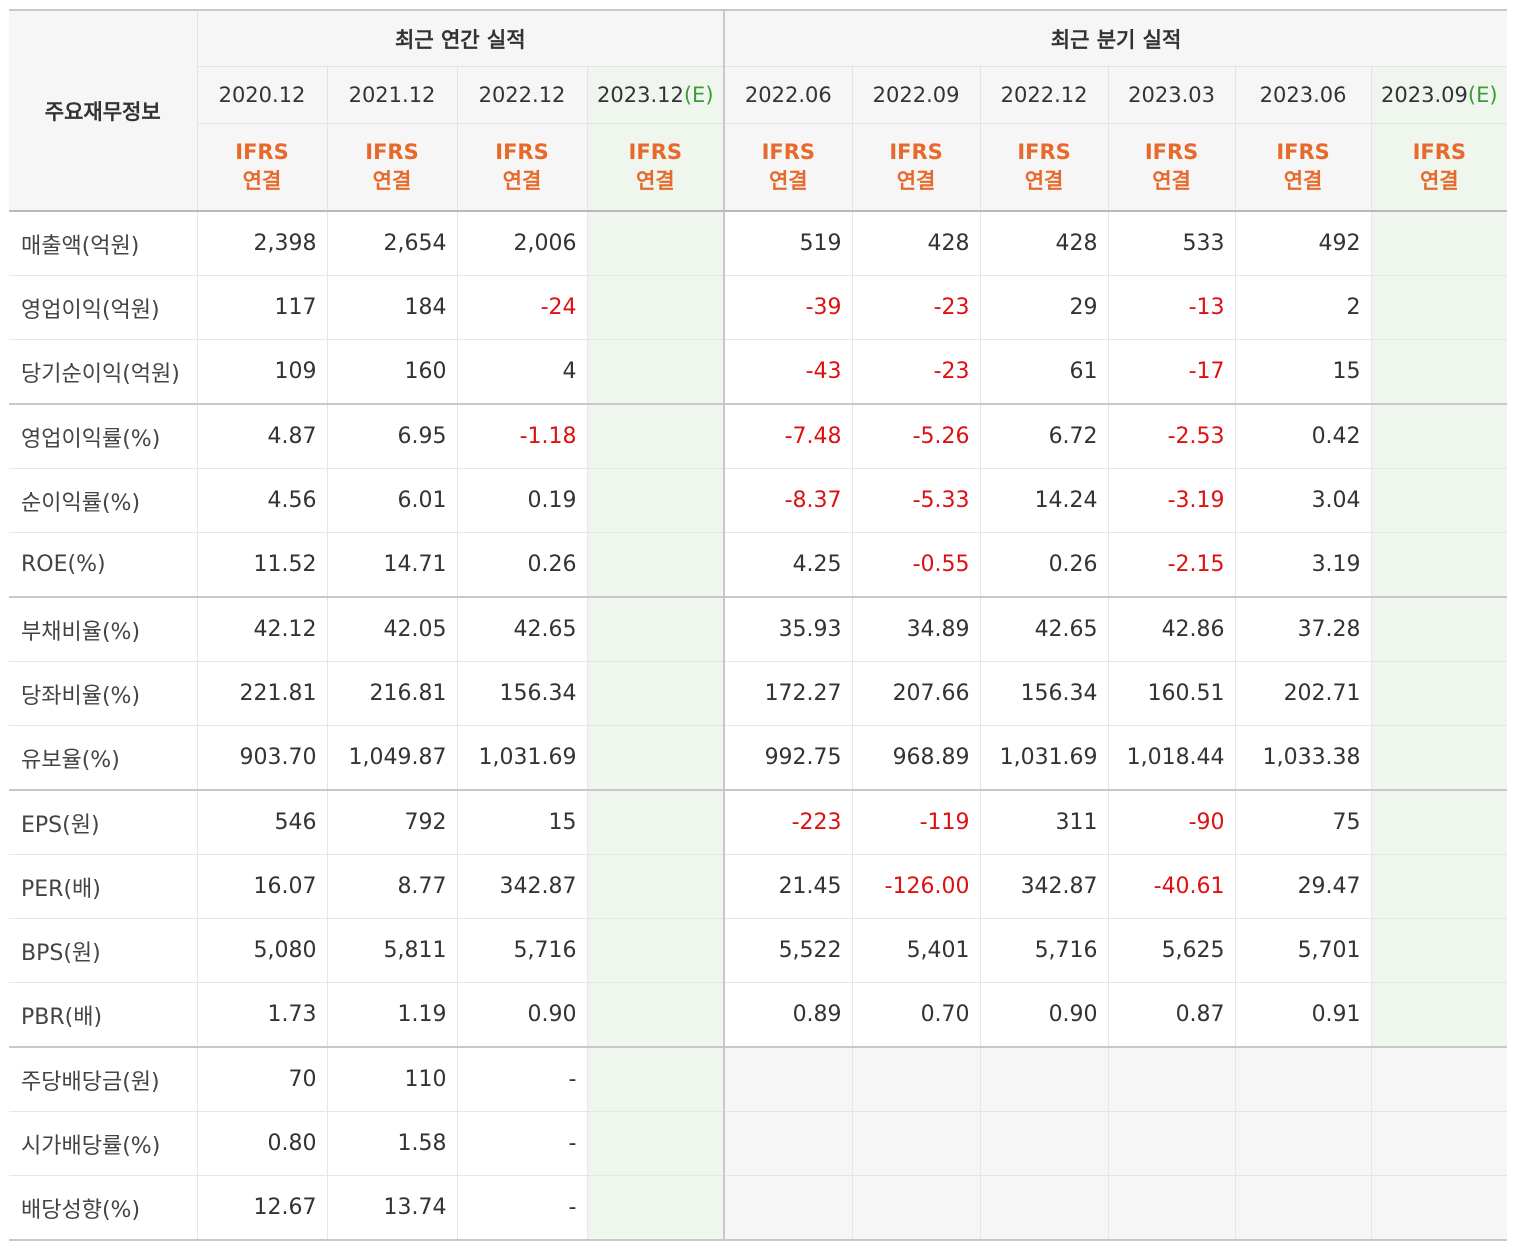 This screenshot has height=1242, width=1520. Describe the element at coordinates (916, 243) in the screenshot. I see `value-cell: 428` at that location.